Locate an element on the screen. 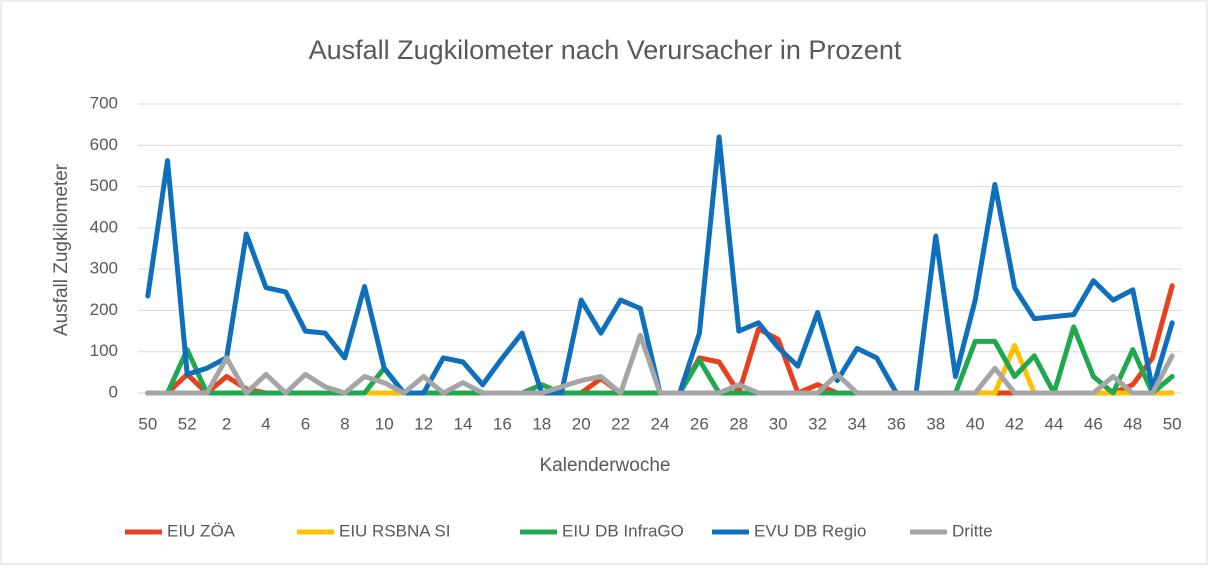 The image size is (1210, 572). y-axis-title: Ausfall Zugkilometer is located at coordinates (61, 249).